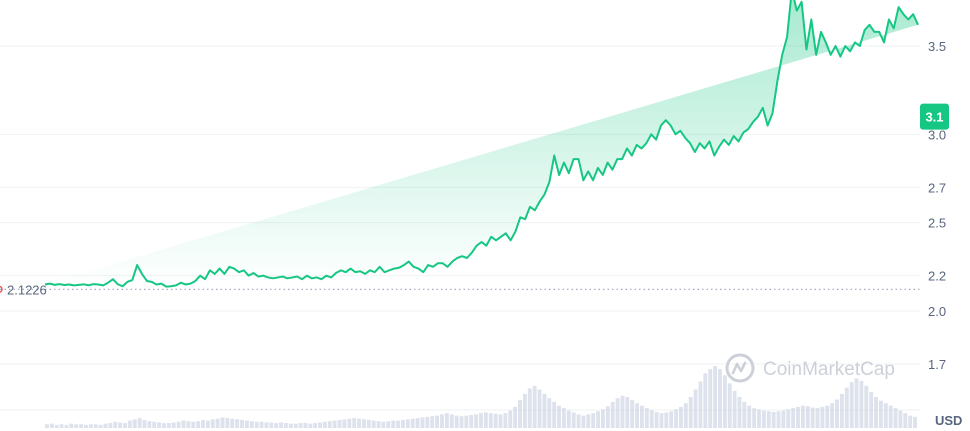 The image size is (970, 431). Describe the element at coordinates (829, 369) in the screenshot. I see `watermark-text: CoinMarketCap` at that location.